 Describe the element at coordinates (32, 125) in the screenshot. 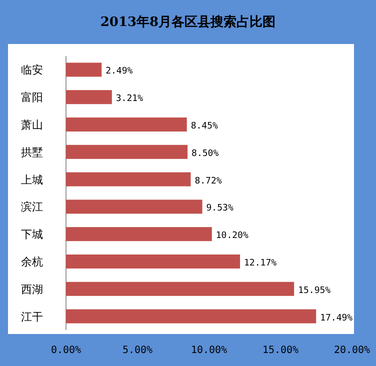

I see `y-tick-label: 萧山` at that location.